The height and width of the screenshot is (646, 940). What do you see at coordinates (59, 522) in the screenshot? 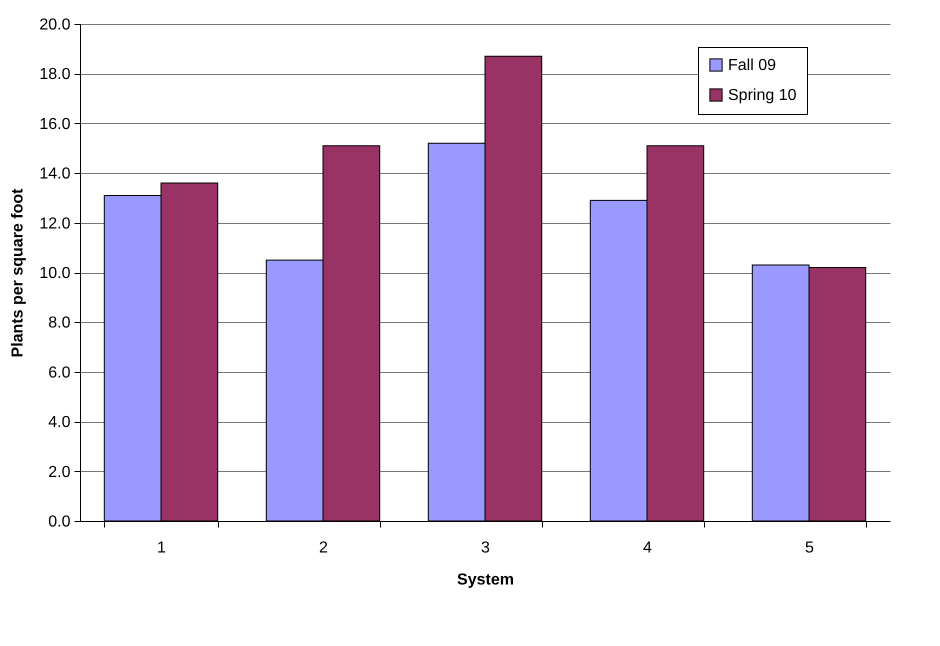
I see `y-tick-label: 0.0` at bounding box center [59, 522].